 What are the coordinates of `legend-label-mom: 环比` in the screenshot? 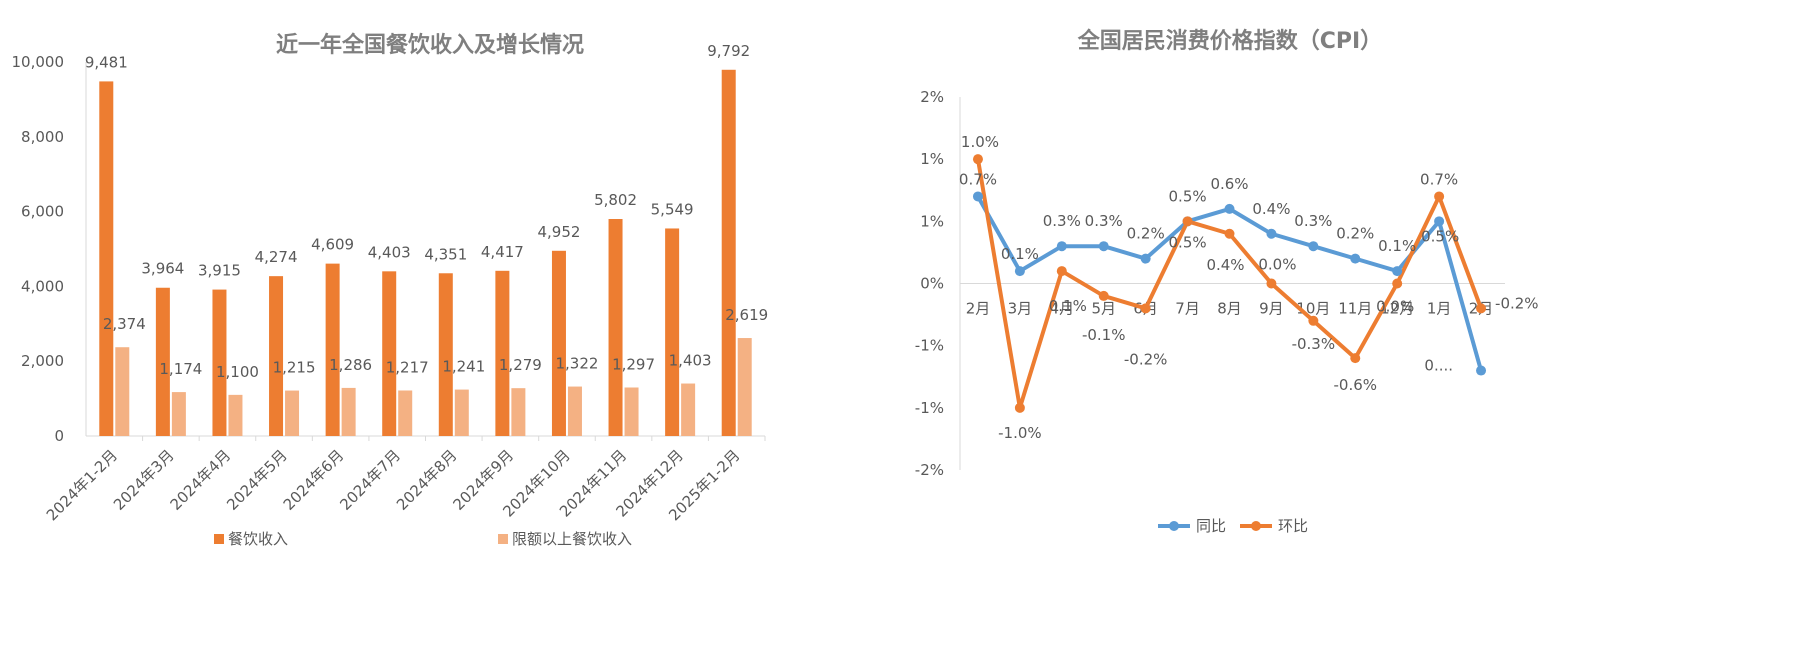 It's located at (1293, 526).